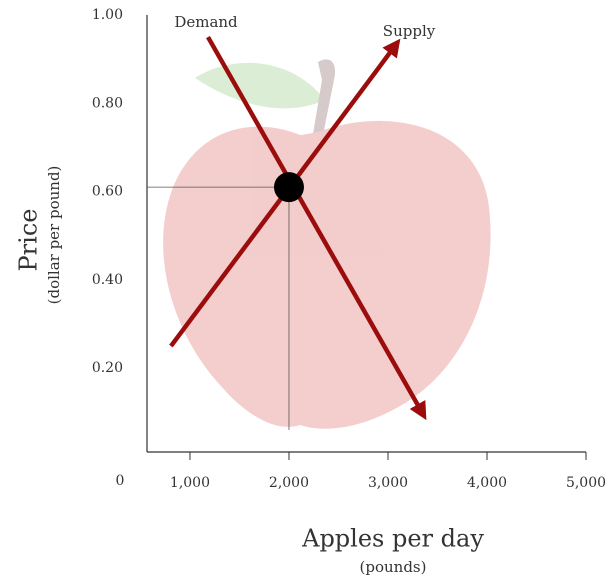 The width and height of the screenshot is (612, 580). What do you see at coordinates (206, 22) in the screenshot?
I see `series-label: Demand` at bounding box center [206, 22].